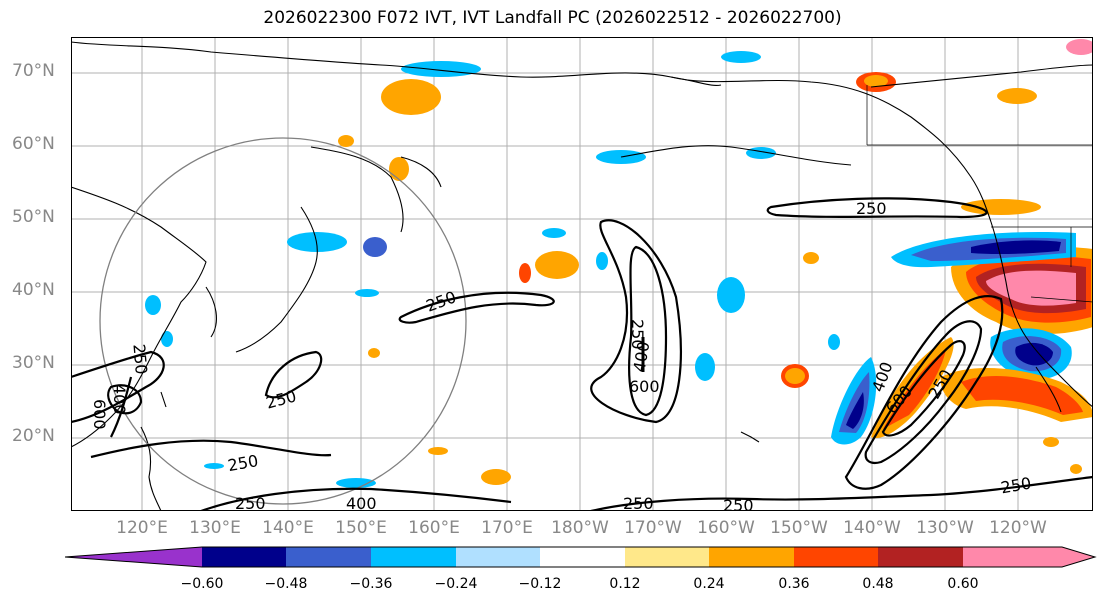 The image size is (1105, 604). I want to click on lon-label-120e: 120°E, so click(142, 528).